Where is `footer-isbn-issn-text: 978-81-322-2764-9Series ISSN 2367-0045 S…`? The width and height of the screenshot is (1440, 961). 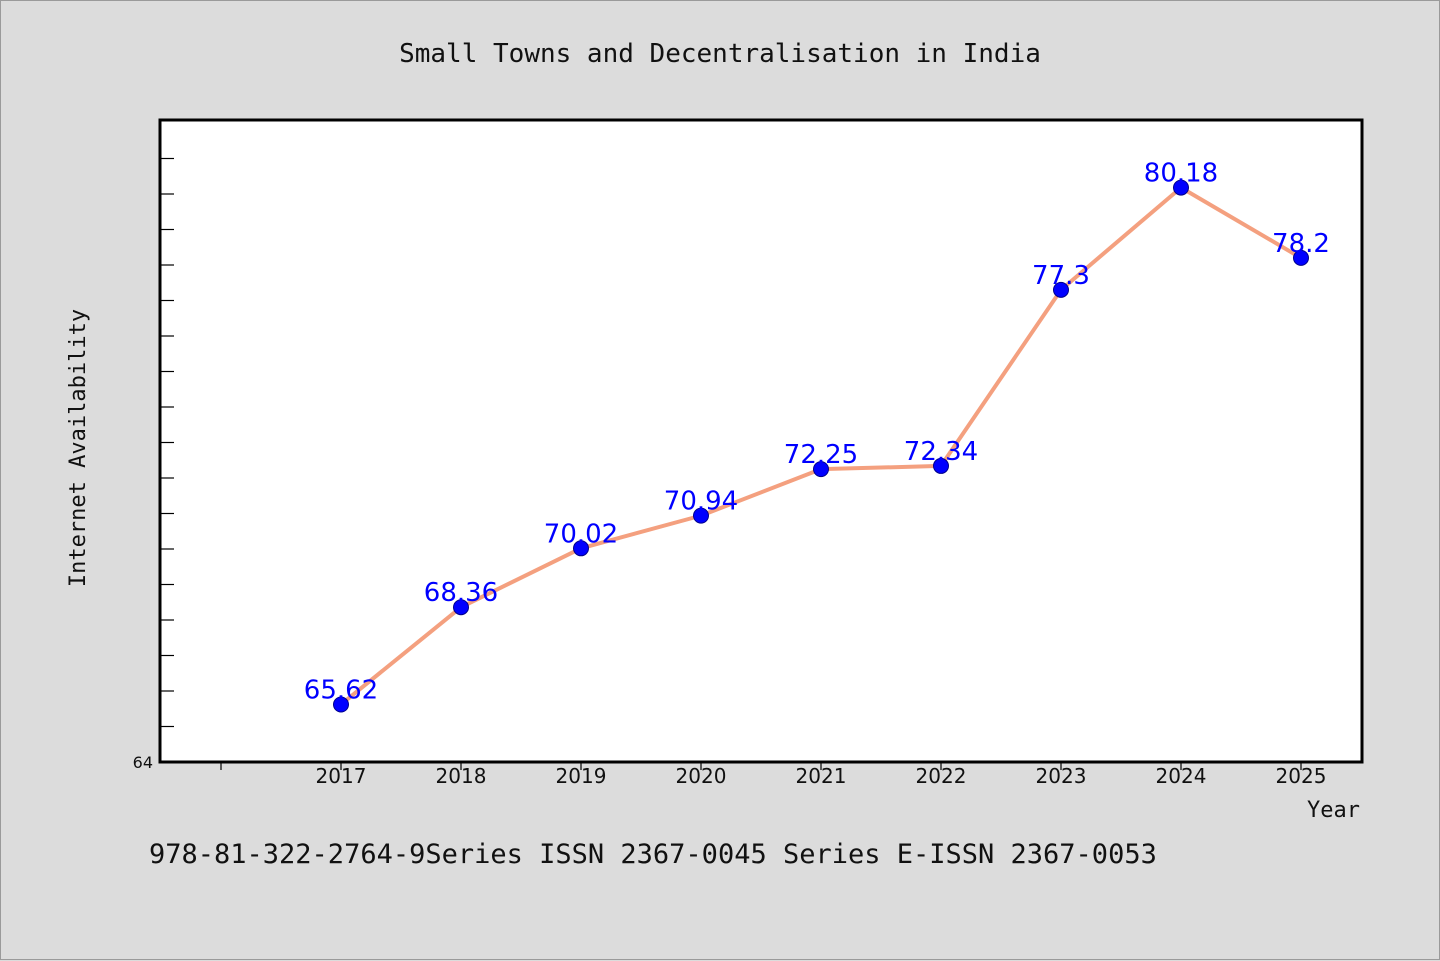 footer-isbn-issn-text: 978-81-322-2764-9Series ISSN 2367-0045 S… is located at coordinates (653, 854).